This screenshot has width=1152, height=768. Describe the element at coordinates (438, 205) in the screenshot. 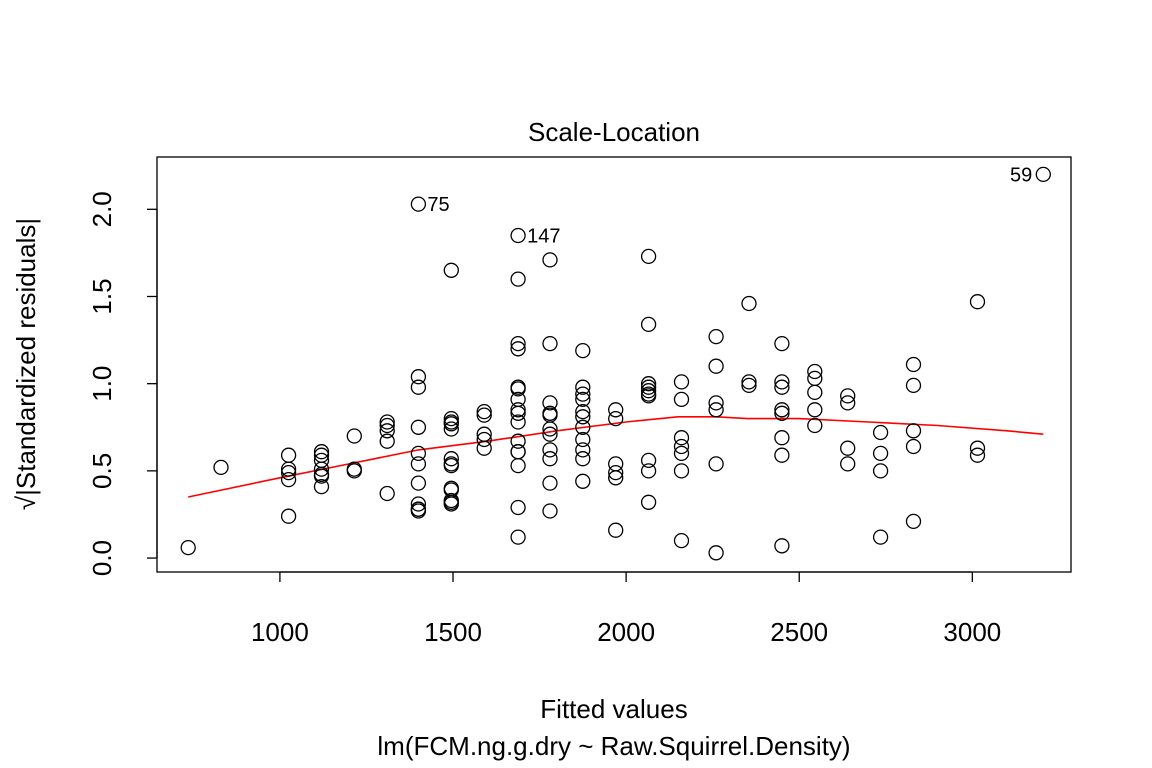

I see `point-label: 75` at that location.